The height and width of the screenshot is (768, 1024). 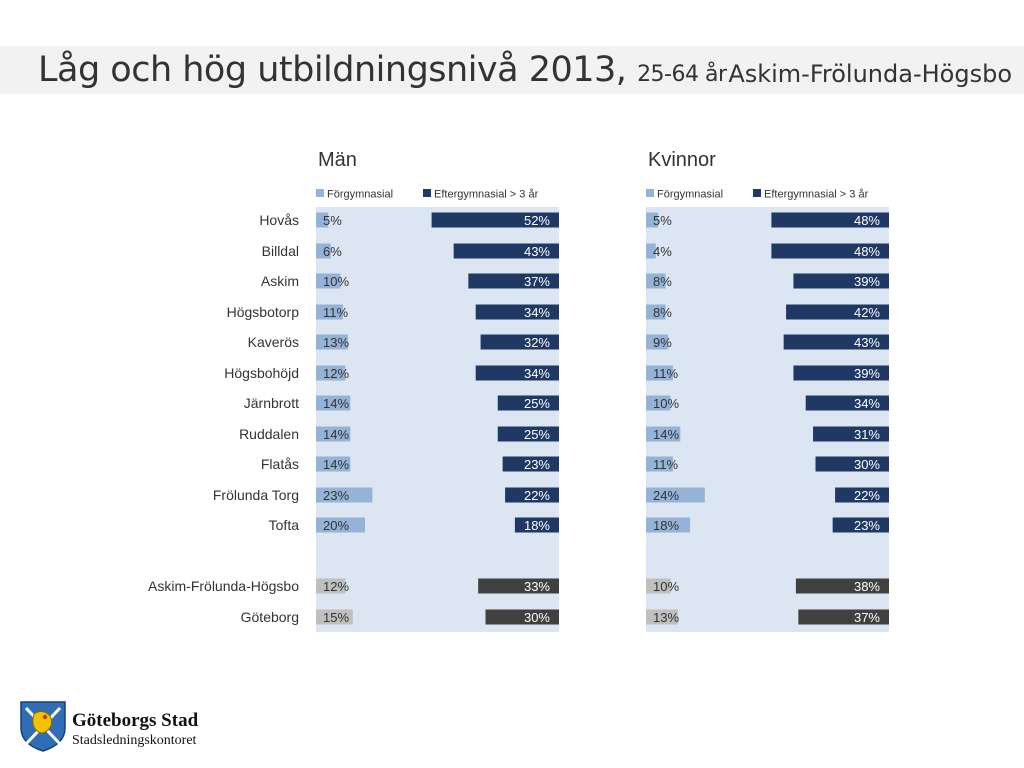 I want to click on data-label-forgymnasial: 24%, so click(x=666, y=495).